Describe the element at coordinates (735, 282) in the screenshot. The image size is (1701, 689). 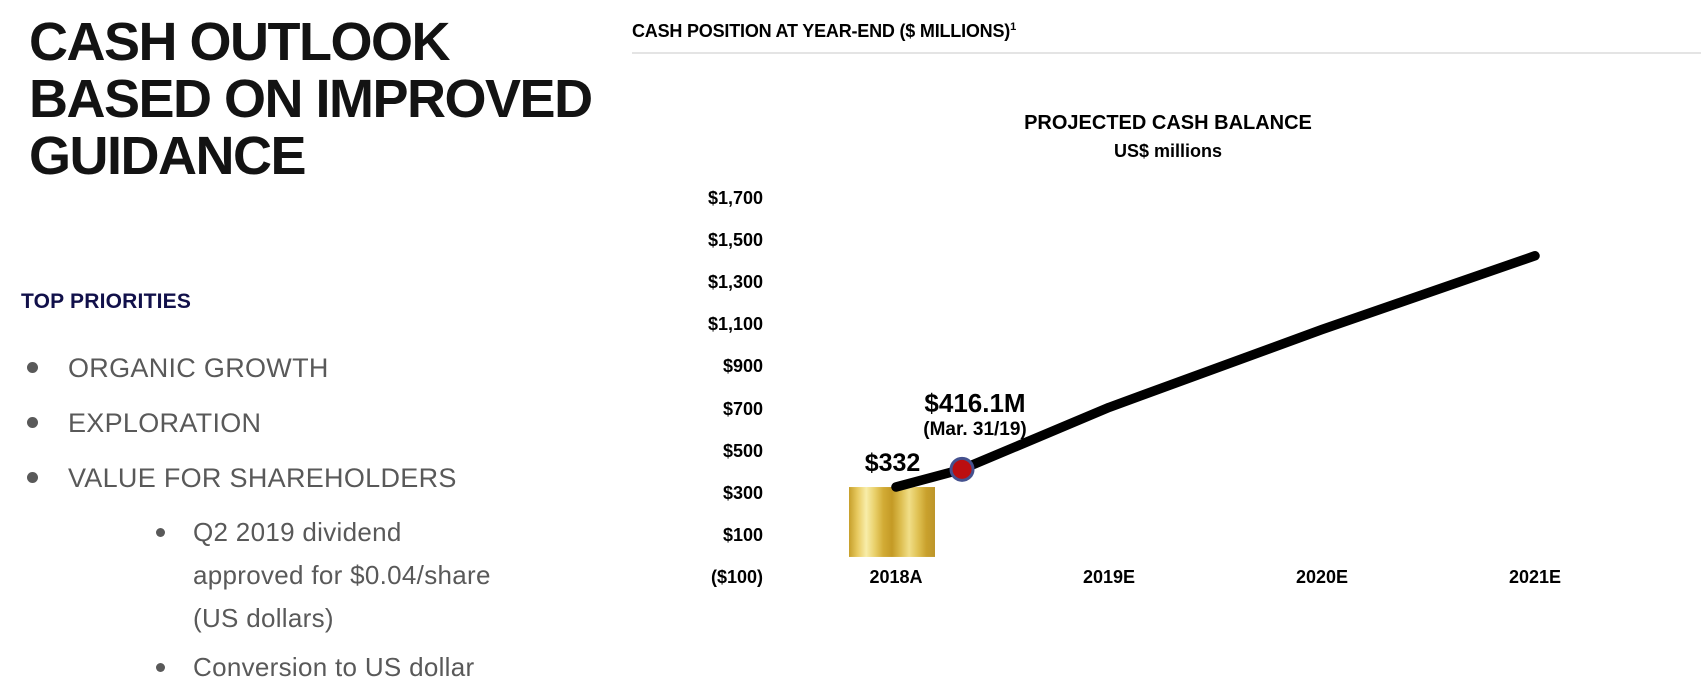
I see `y-axis-tick-label: $1,300` at that location.